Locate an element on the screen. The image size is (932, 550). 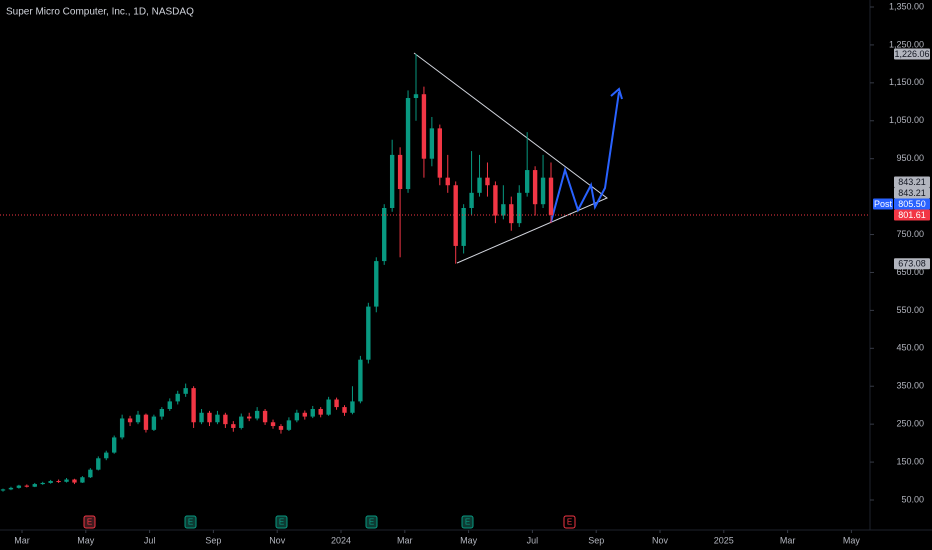
y-tick-label: 550.00 is located at coordinates (910, 310).